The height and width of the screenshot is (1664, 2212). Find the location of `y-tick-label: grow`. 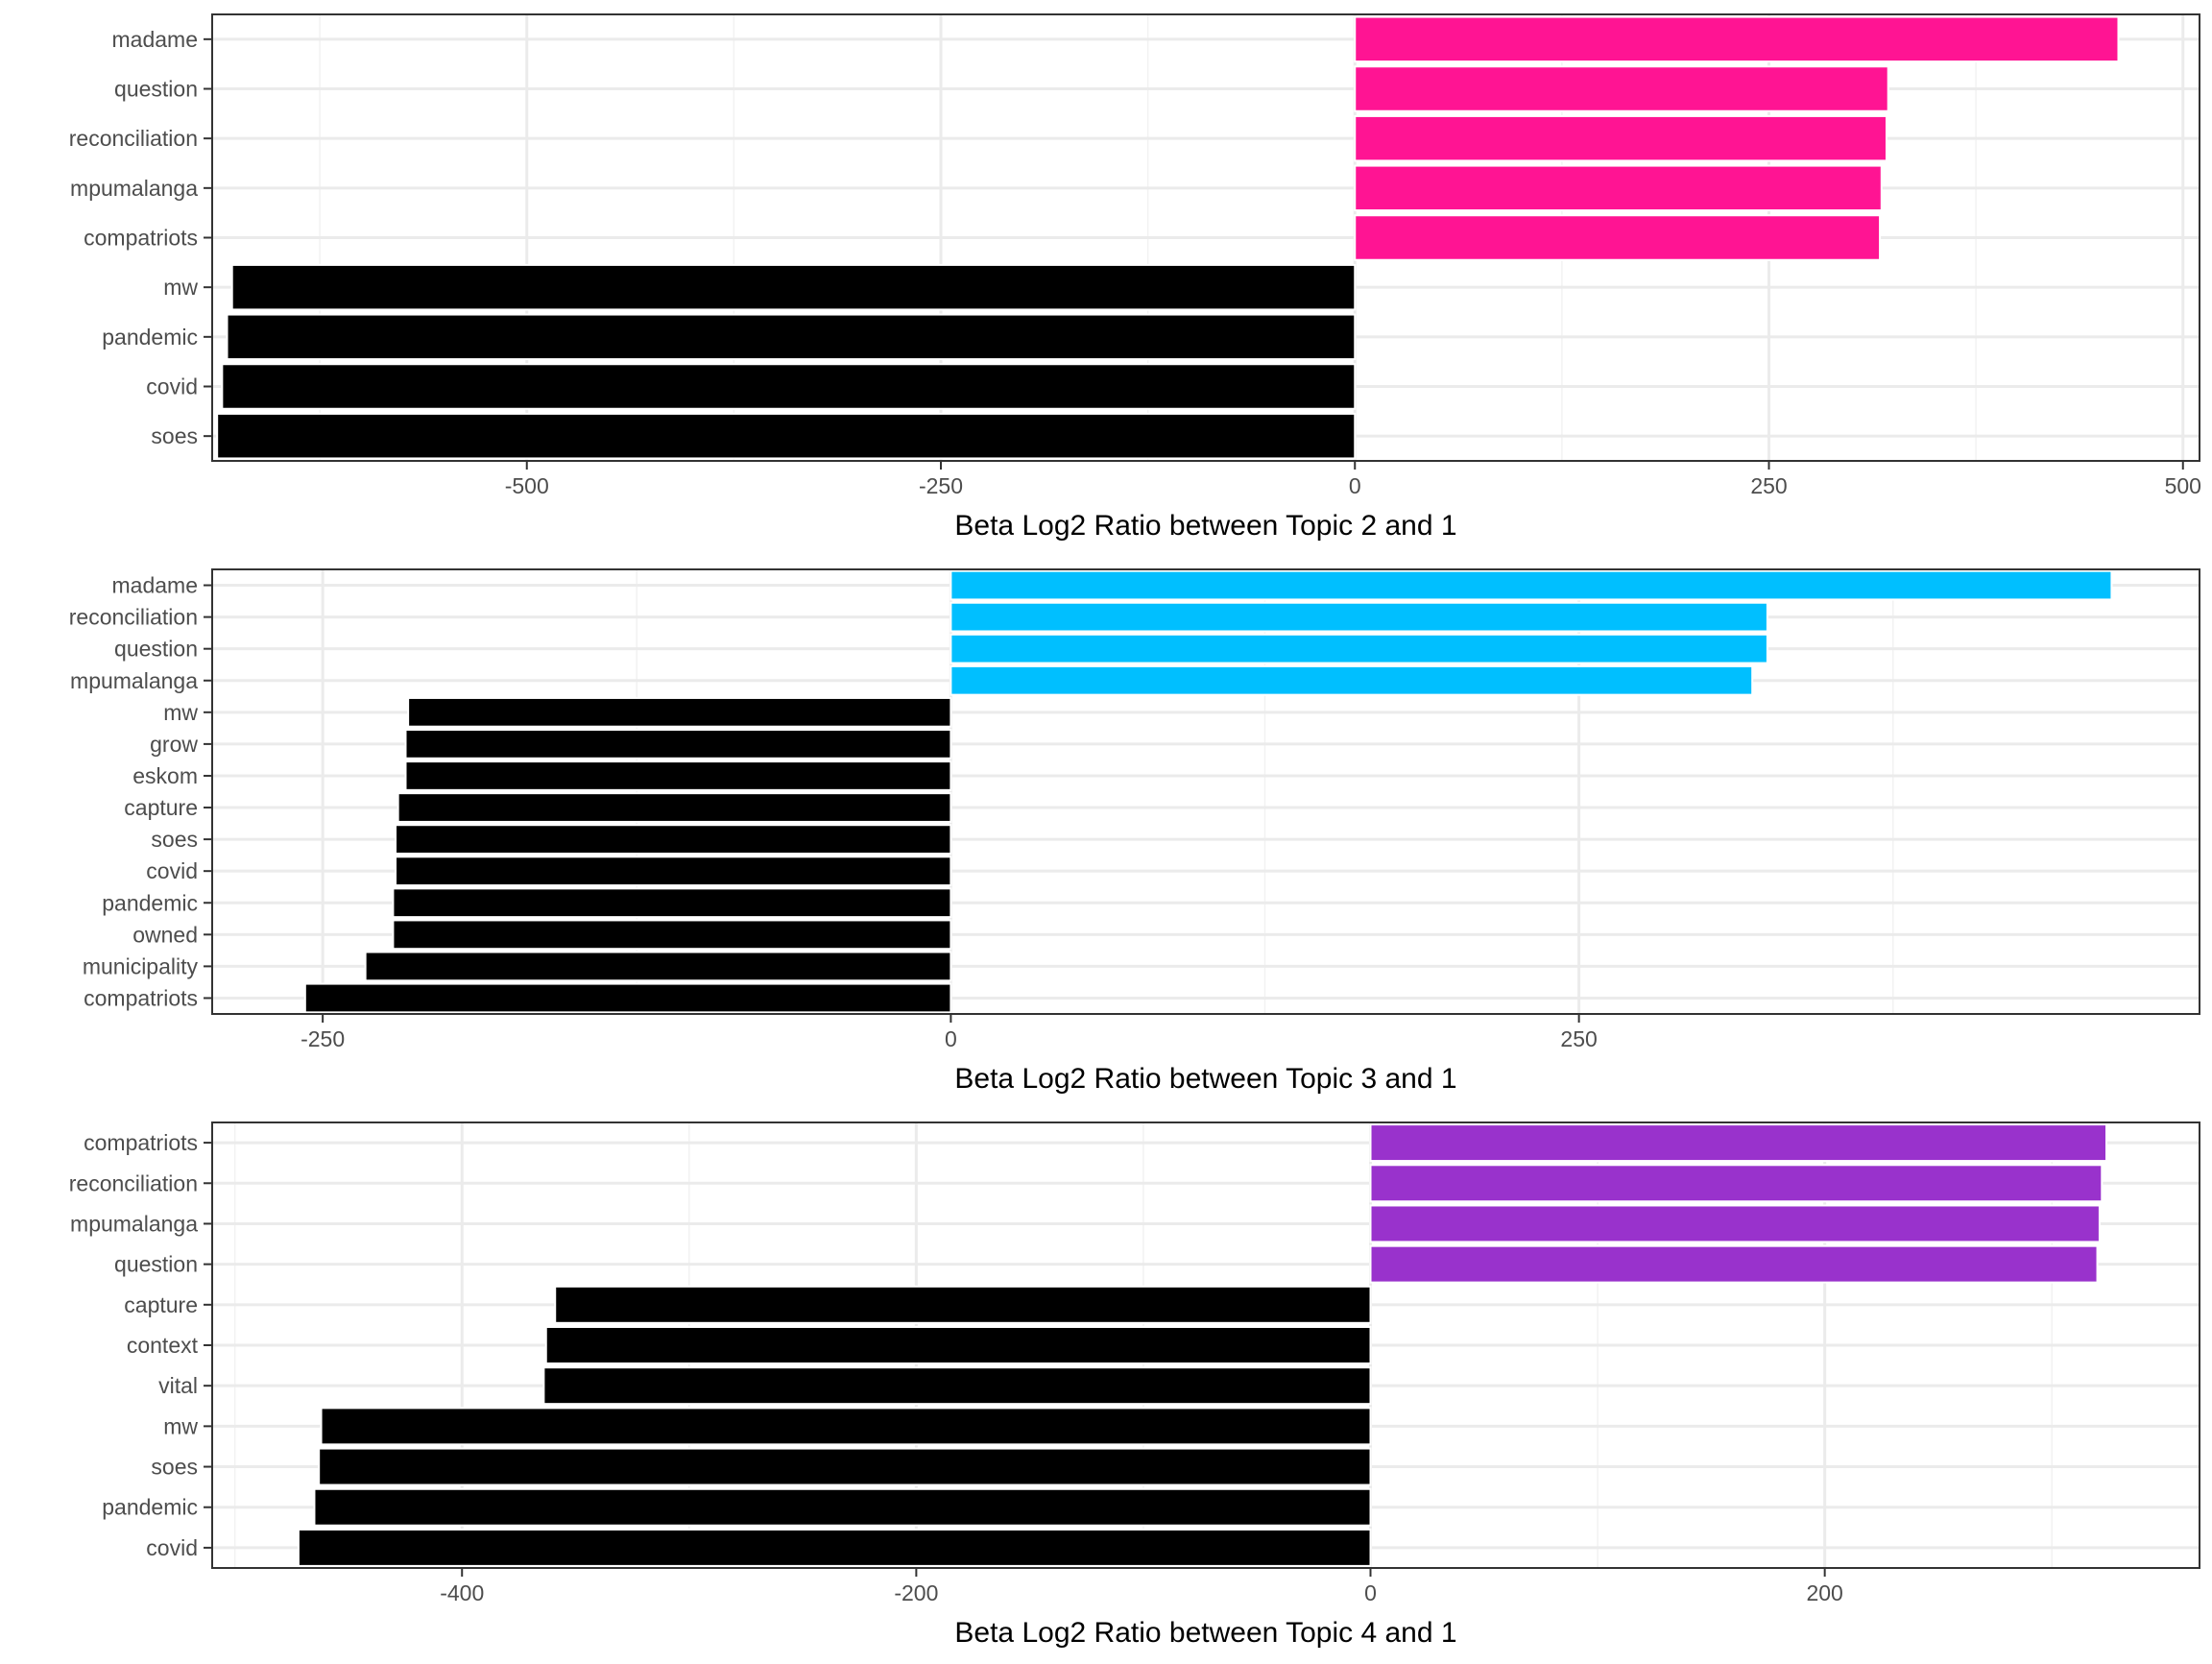

y-tick-label: grow is located at coordinates (174, 745).